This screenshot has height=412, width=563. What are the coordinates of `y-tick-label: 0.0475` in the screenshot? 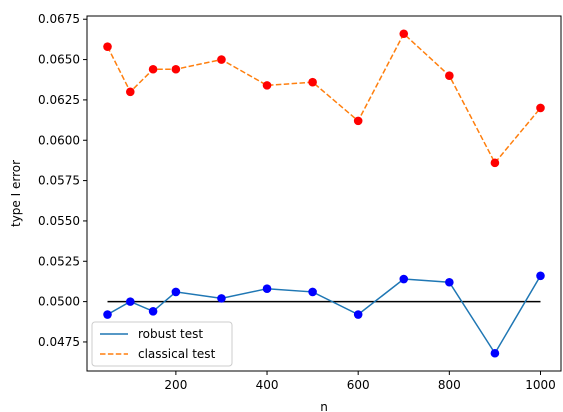 It's located at (59, 342).